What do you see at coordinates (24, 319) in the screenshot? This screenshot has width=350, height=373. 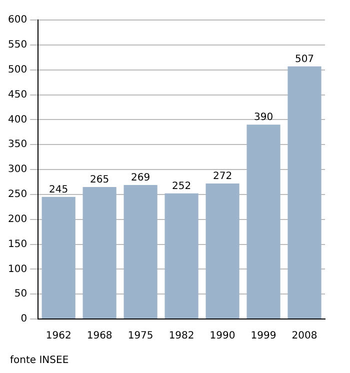 I see `y-tick-label: 0` at bounding box center [24, 319].